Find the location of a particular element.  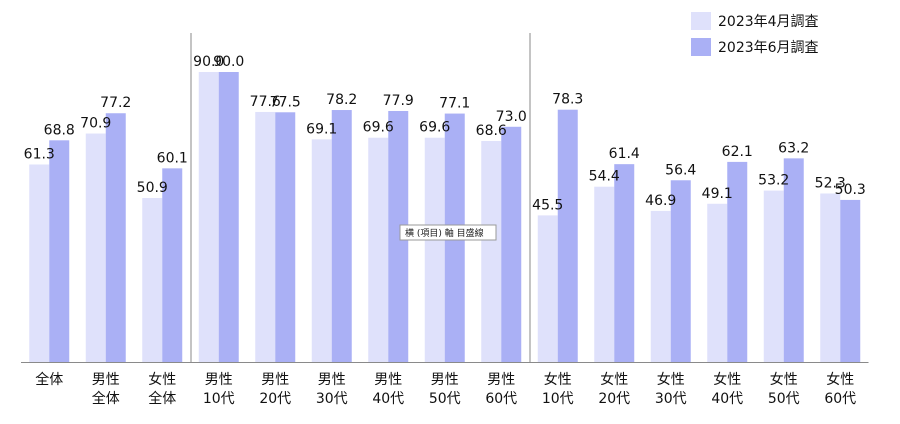

value-label: 73.0 is located at coordinates (511, 117).